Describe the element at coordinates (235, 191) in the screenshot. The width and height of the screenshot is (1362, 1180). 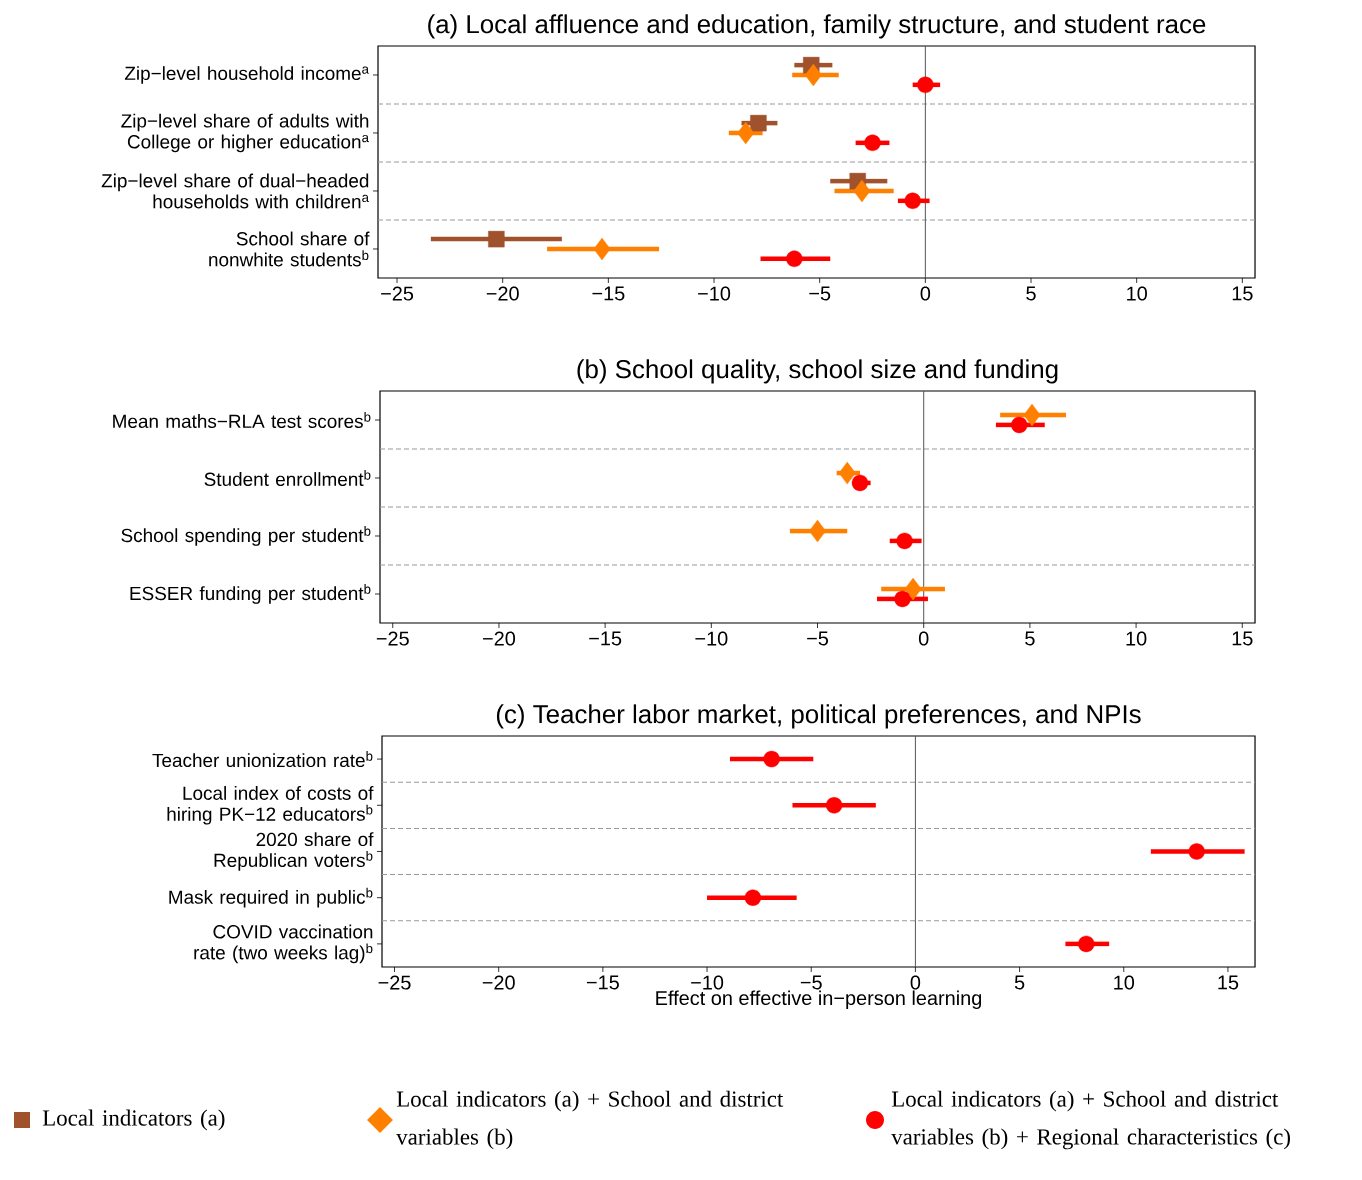
I see `y-tick-label: Zip−level share of dual−headed households with children$^{a}$` at that location.